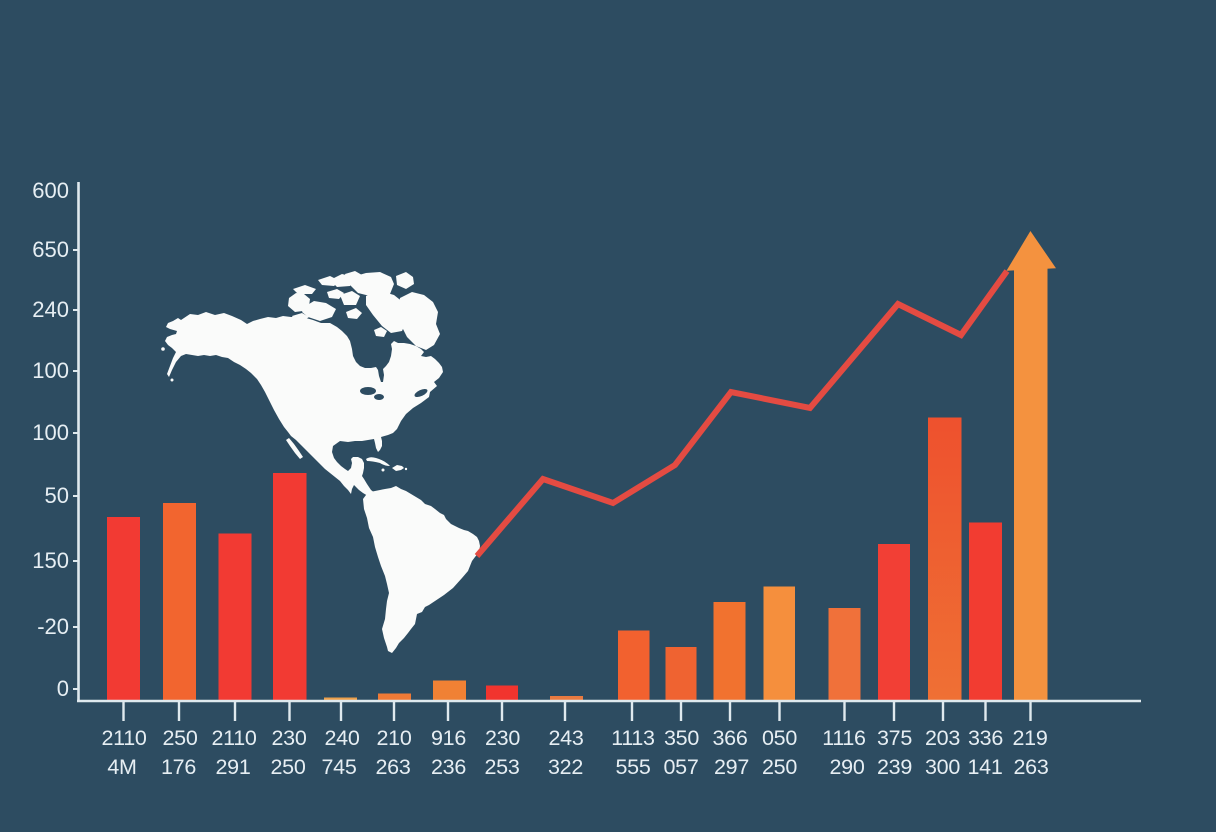 This screenshot has width=1216, height=832. I want to click on svg-text: 600, so click(50, 190).